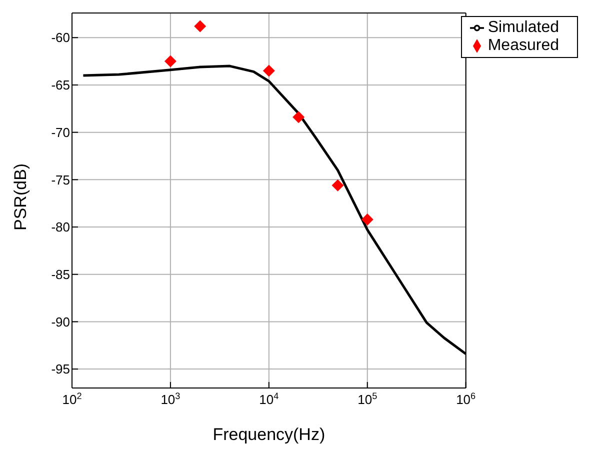 The image size is (604, 457). I want to click on y-tick-label: -60, so click(60, 38).